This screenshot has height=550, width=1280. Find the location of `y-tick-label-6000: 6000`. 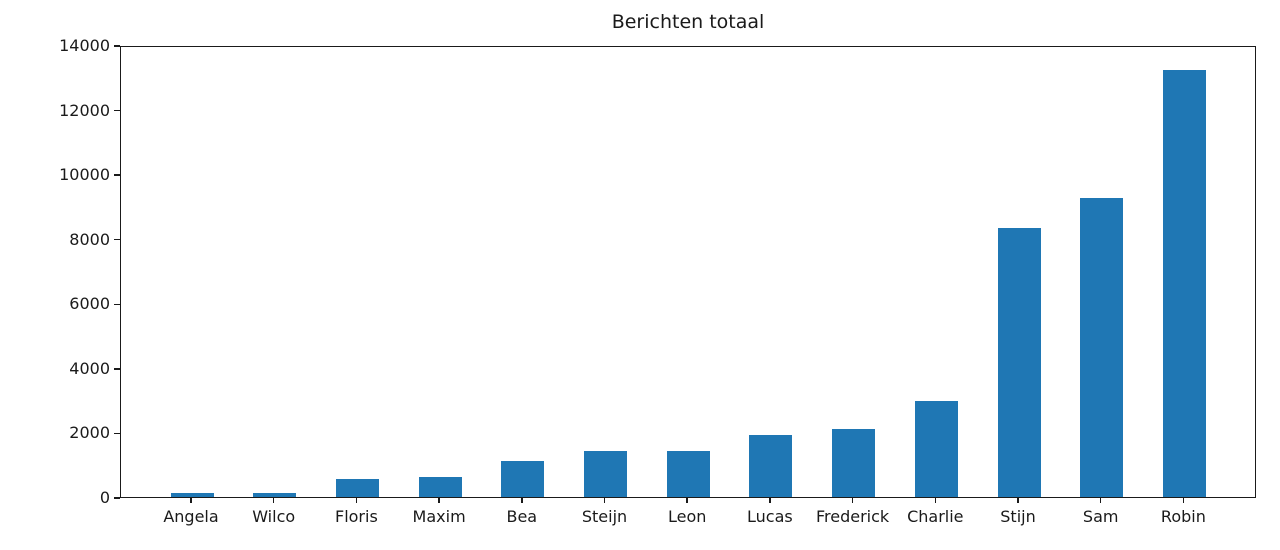

y-tick-label-6000: 6000 is located at coordinates (89, 304).